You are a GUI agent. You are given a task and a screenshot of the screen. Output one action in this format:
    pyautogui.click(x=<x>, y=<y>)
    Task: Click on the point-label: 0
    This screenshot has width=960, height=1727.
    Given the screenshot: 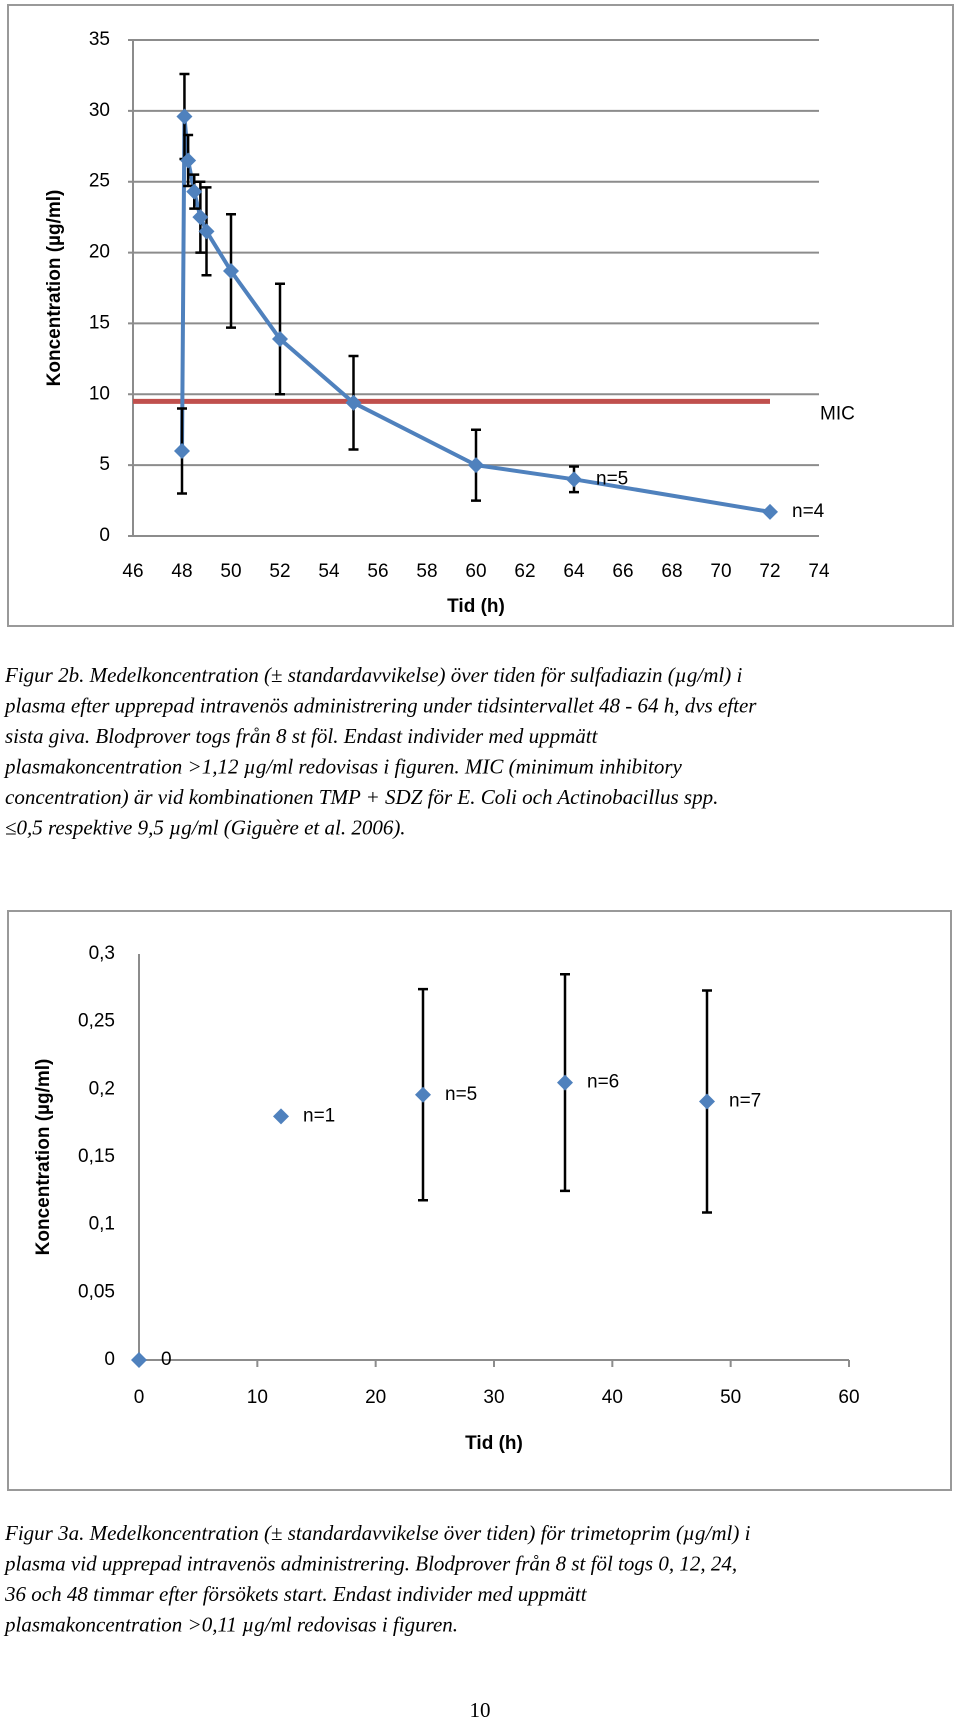 What is the action you would take?
    pyautogui.click(x=166, y=1359)
    